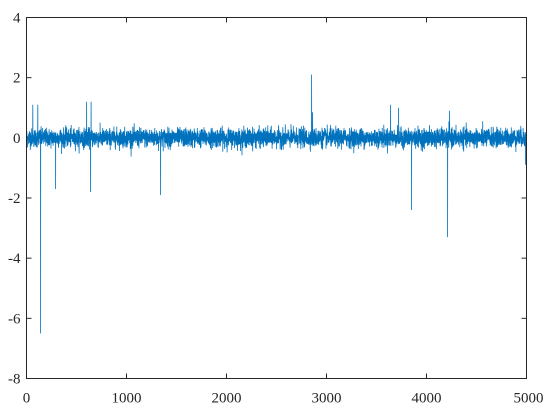 Image resolution: width=550 pixels, height=411 pixels. Describe the element at coordinates (227, 399) in the screenshot. I see `x-tick-label: 2000` at that location.